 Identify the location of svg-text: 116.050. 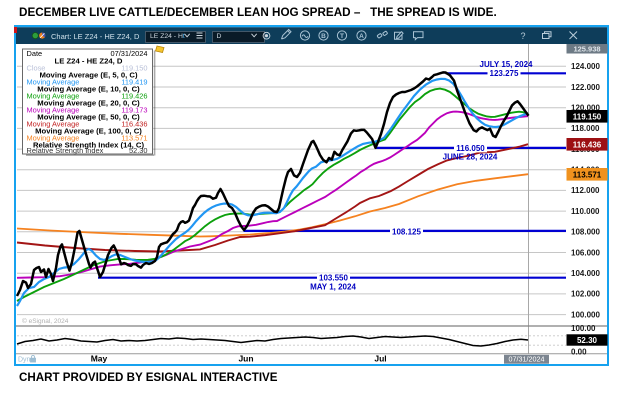
(470, 148).